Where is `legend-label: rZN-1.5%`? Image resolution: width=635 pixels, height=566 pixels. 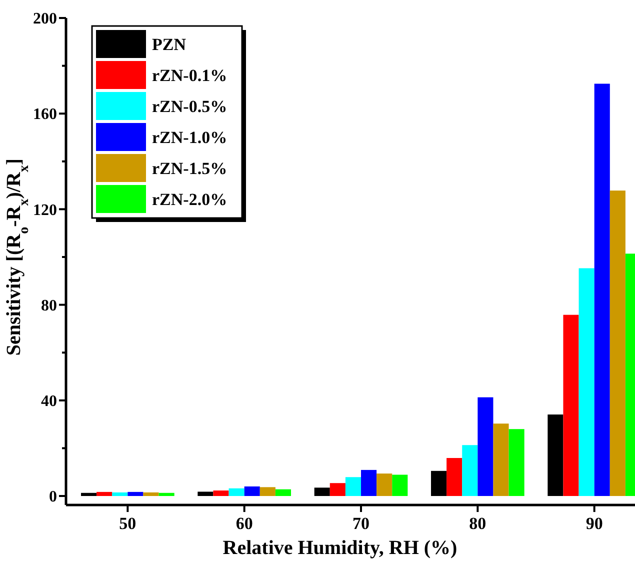
legend-label: rZN-1.5% is located at coordinates (190, 168).